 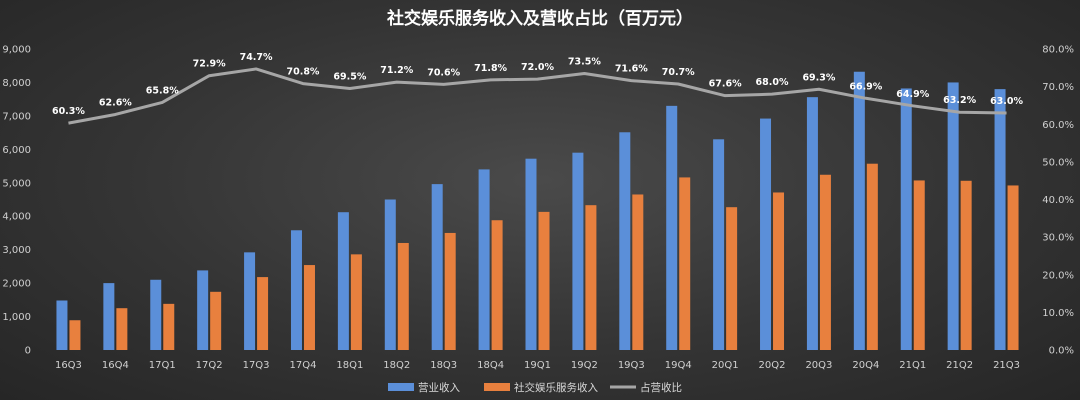 What do you see at coordinates (209, 365) in the screenshot?
I see `x-tick-label: 17Q2` at bounding box center [209, 365].